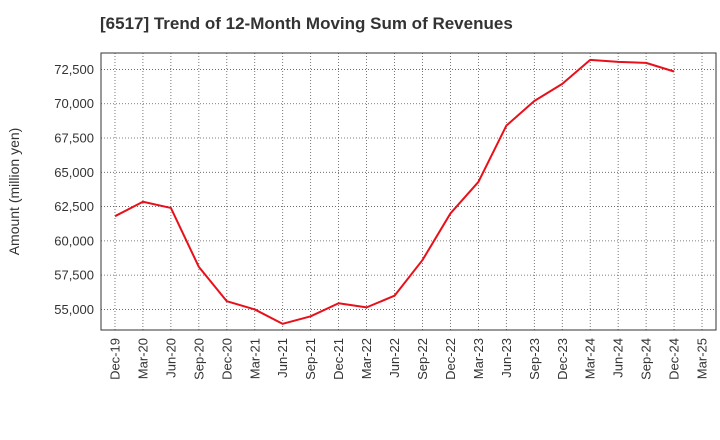 The width and height of the screenshot is (720, 440). I want to click on y-axis-title: Amount (million yen), so click(14, 192).